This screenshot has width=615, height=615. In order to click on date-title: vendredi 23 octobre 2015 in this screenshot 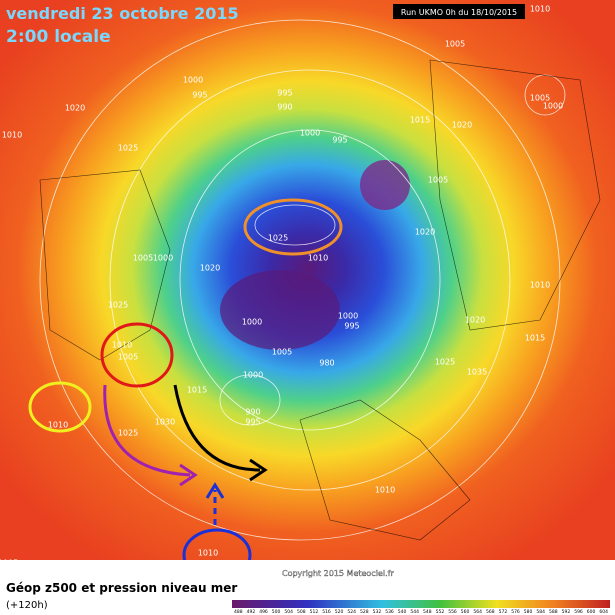, I will do `click(122, 13)`.